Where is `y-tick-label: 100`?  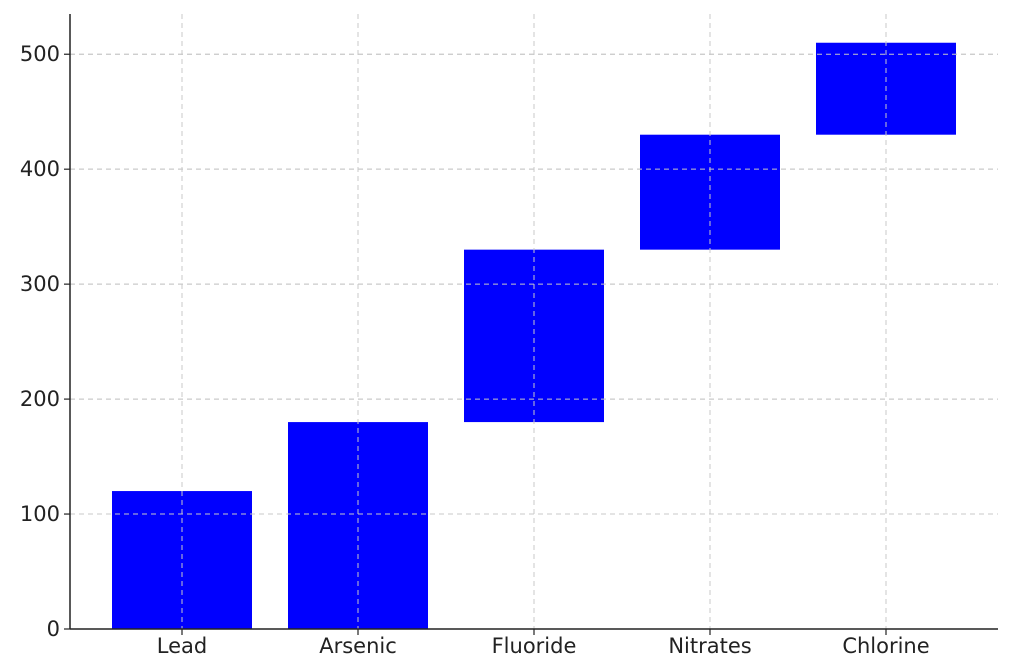 y-tick-label: 100 is located at coordinates (40, 514).